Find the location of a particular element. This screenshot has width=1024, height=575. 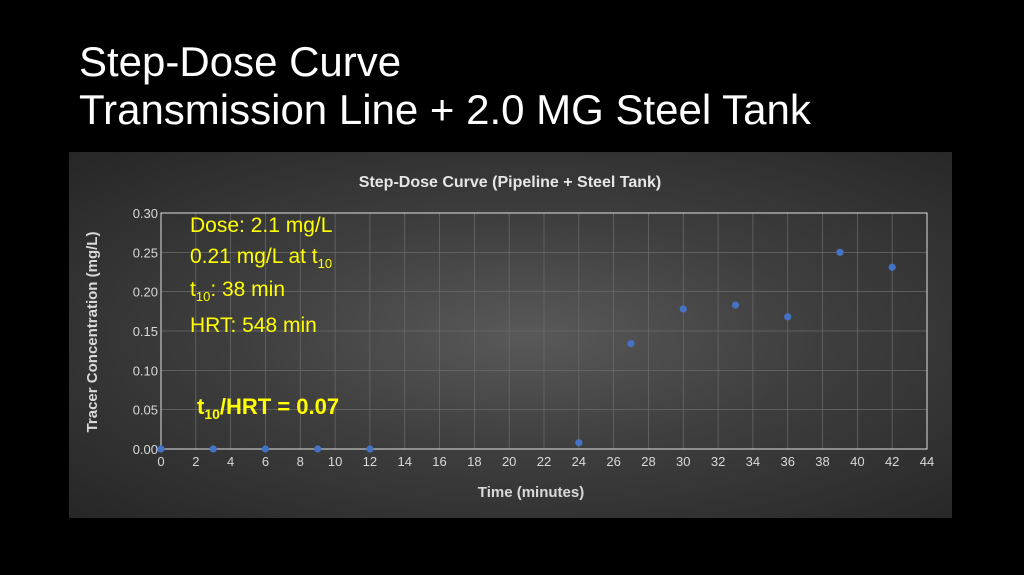

x-tick-label: 18 is located at coordinates (474, 461).